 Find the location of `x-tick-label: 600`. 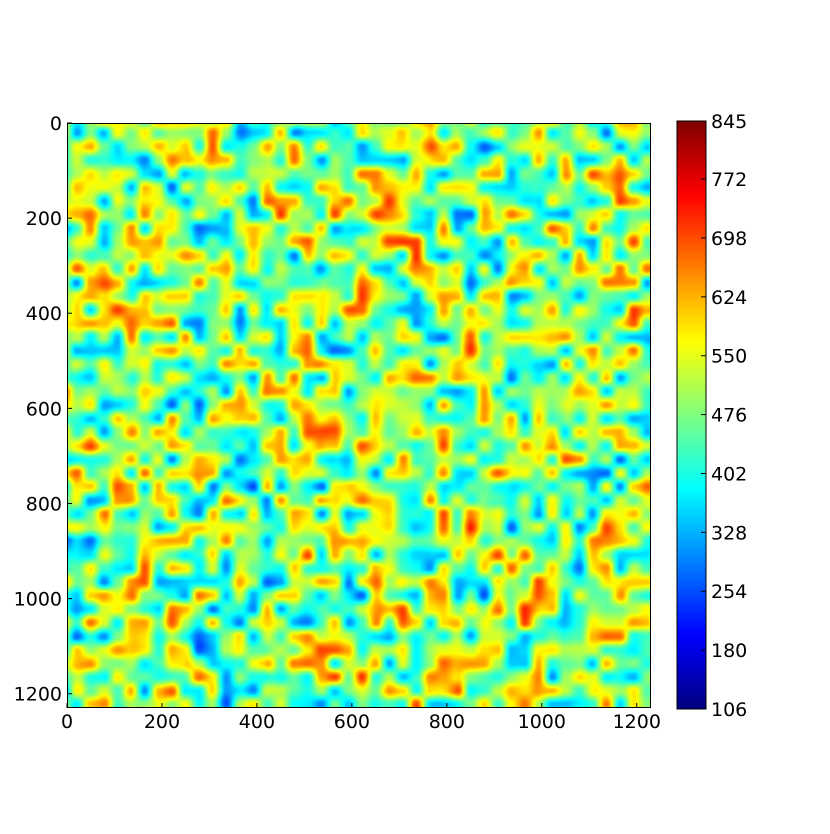

x-tick-label: 600 is located at coordinates (352, 722).